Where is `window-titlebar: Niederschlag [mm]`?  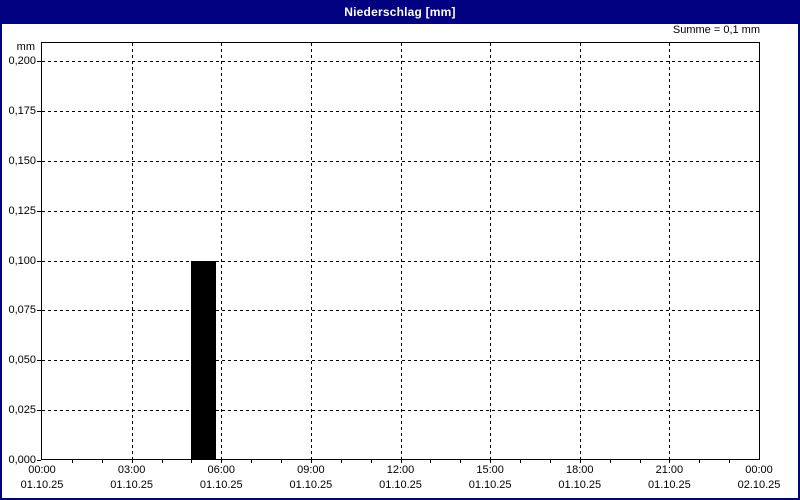 window-titlebar: Niederschlag [mm] is located at coordinates (400, 12).